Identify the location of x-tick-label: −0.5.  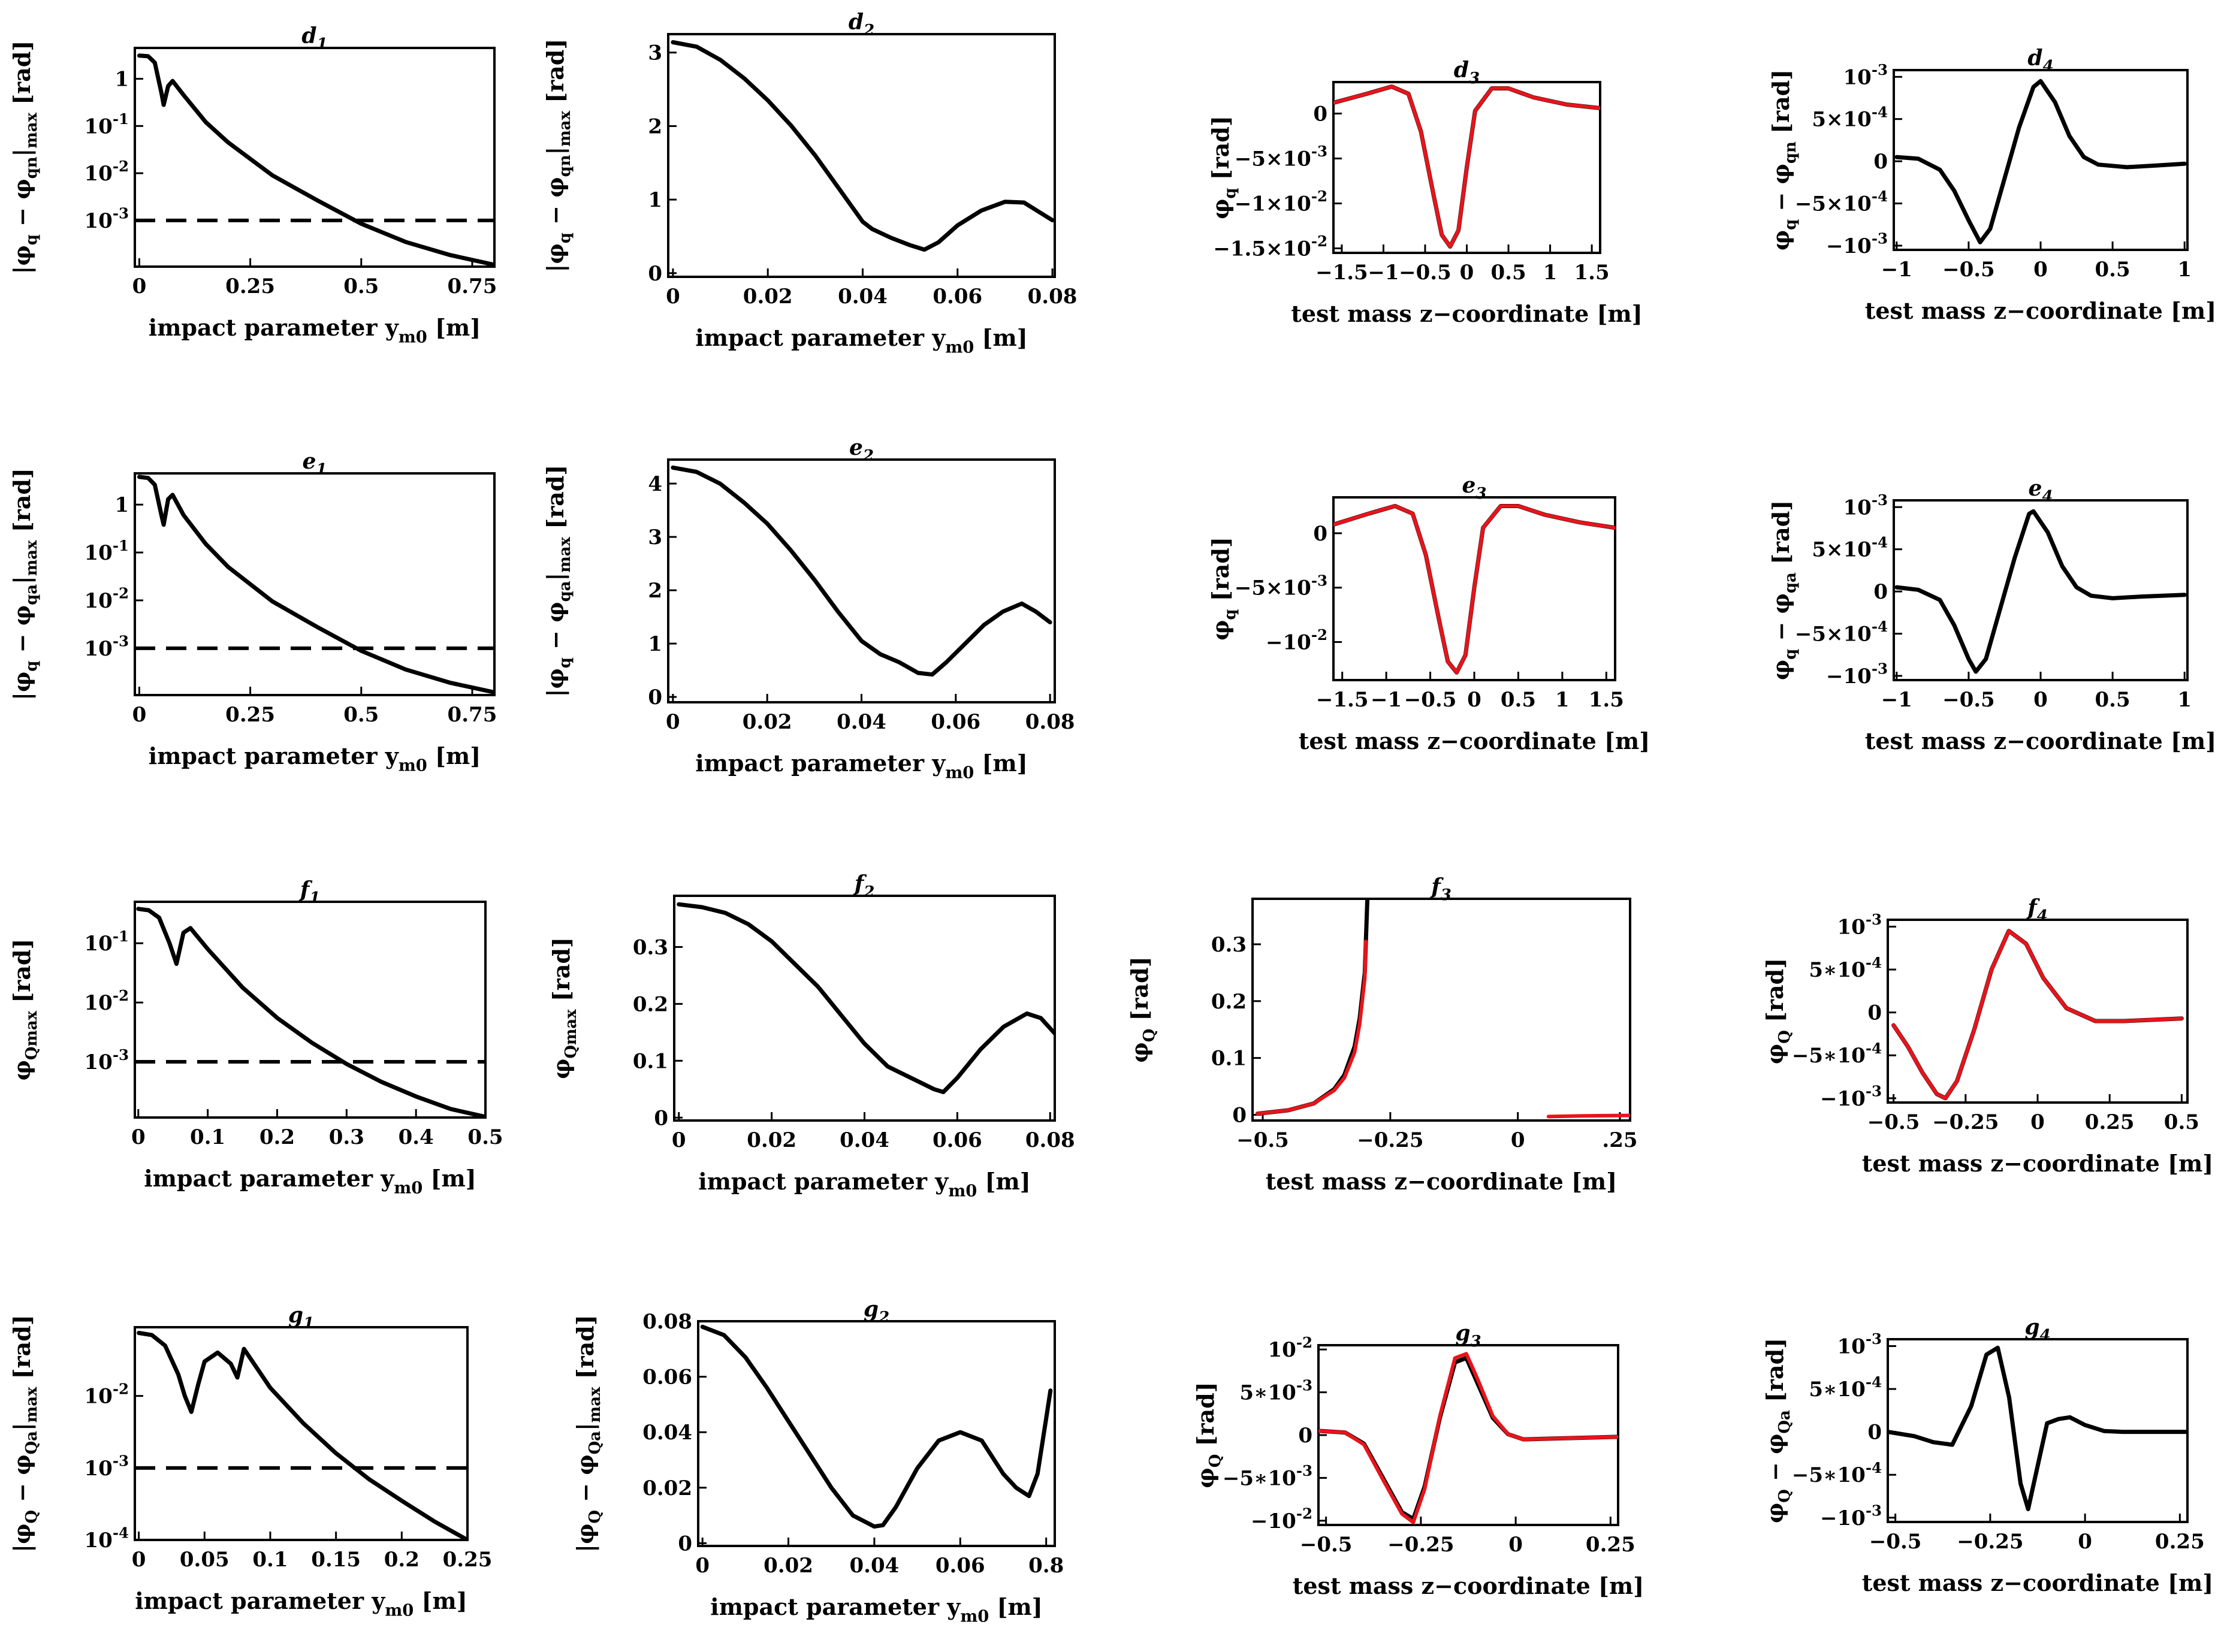
(1894, 1122).